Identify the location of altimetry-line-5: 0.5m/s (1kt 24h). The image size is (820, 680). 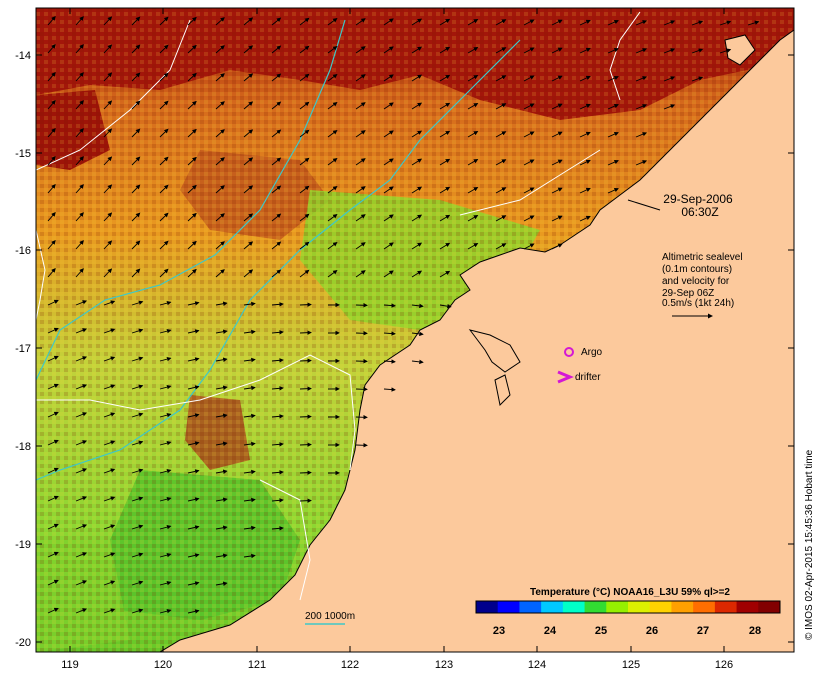
(698, 303).